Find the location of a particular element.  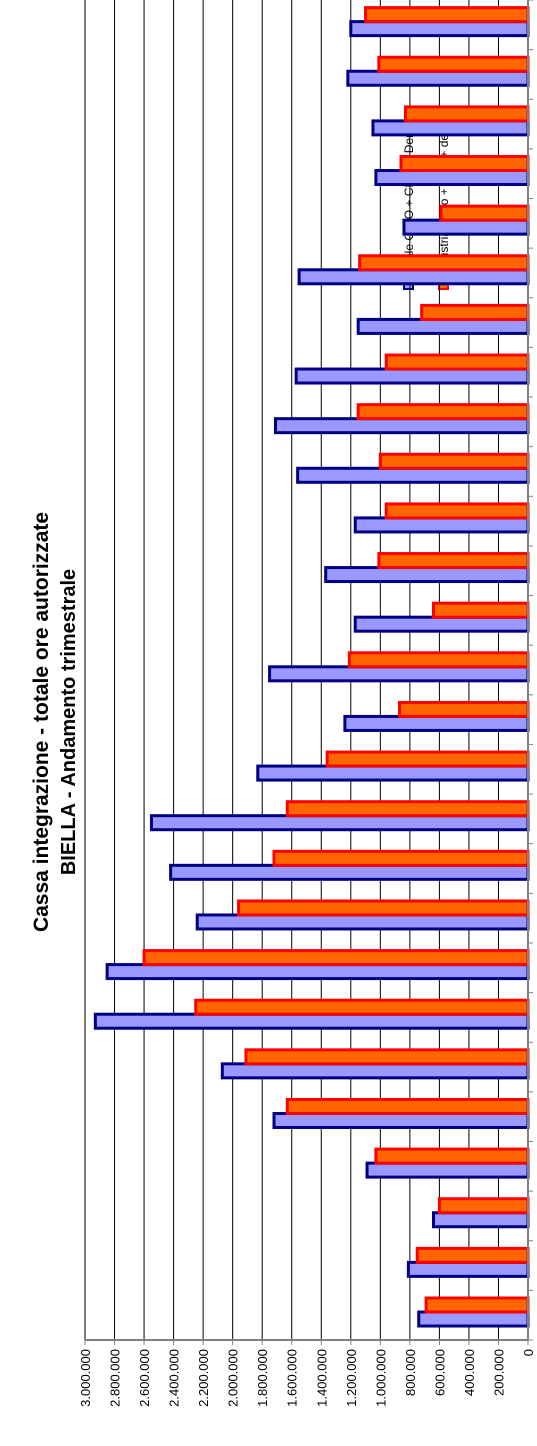

value-tick-label: 3.000.000 is located at coordinates (85, 1378).